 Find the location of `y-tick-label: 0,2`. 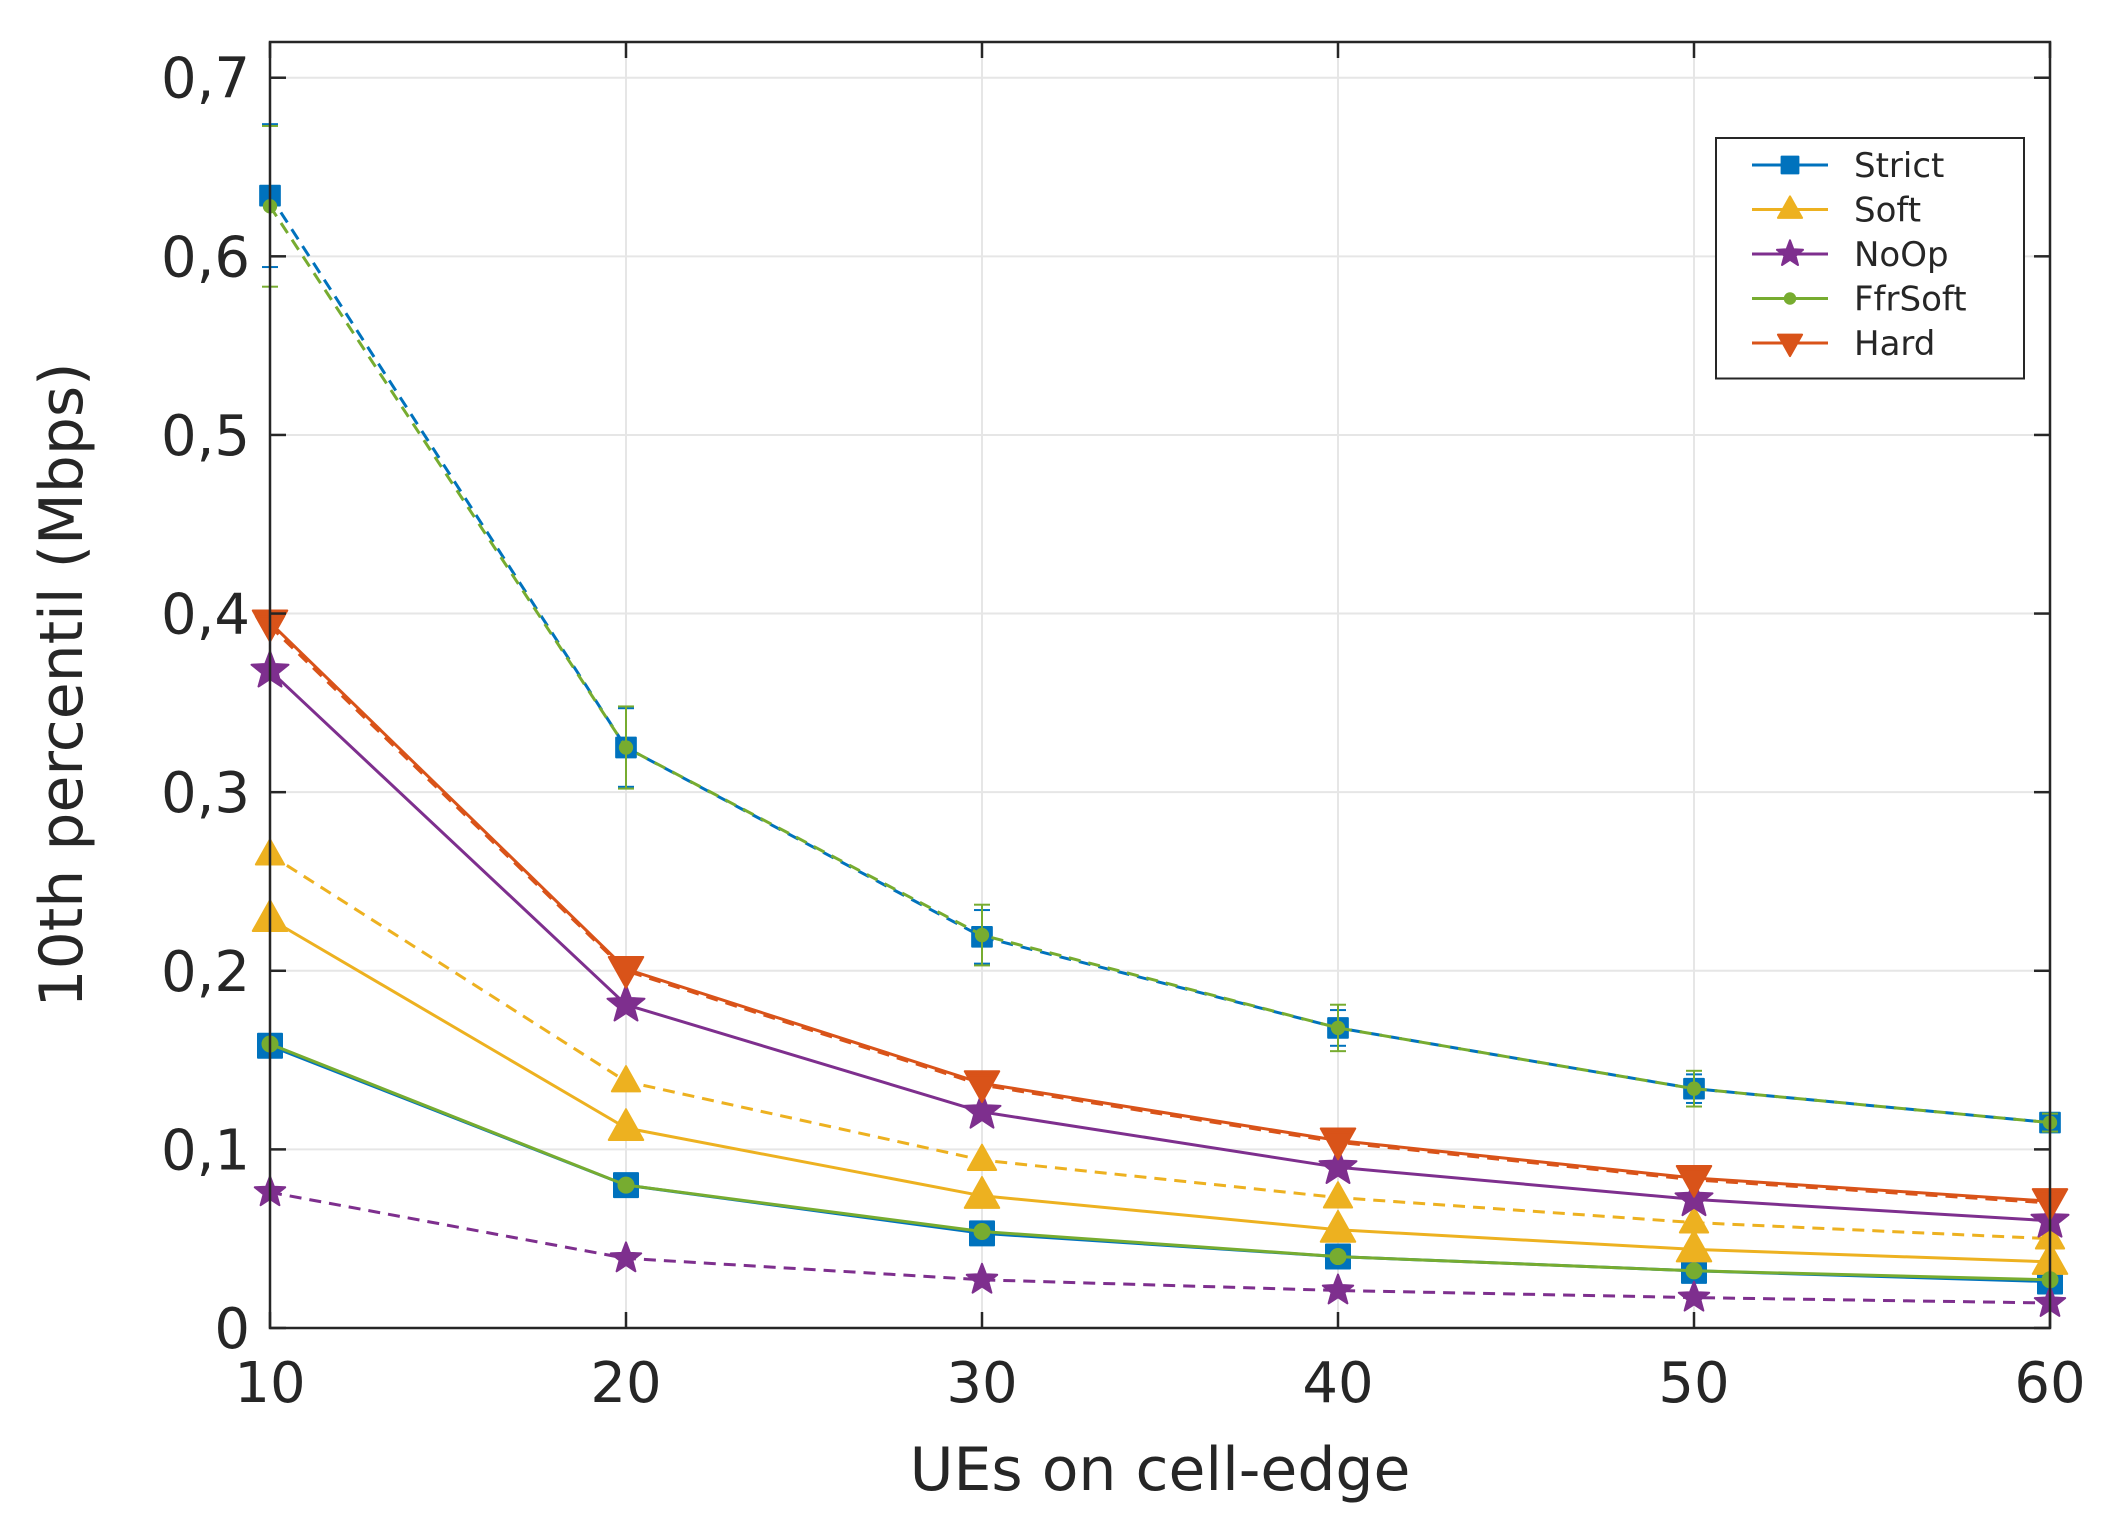

y-tick-label: 0,2 is located at coordinates (205, 972).